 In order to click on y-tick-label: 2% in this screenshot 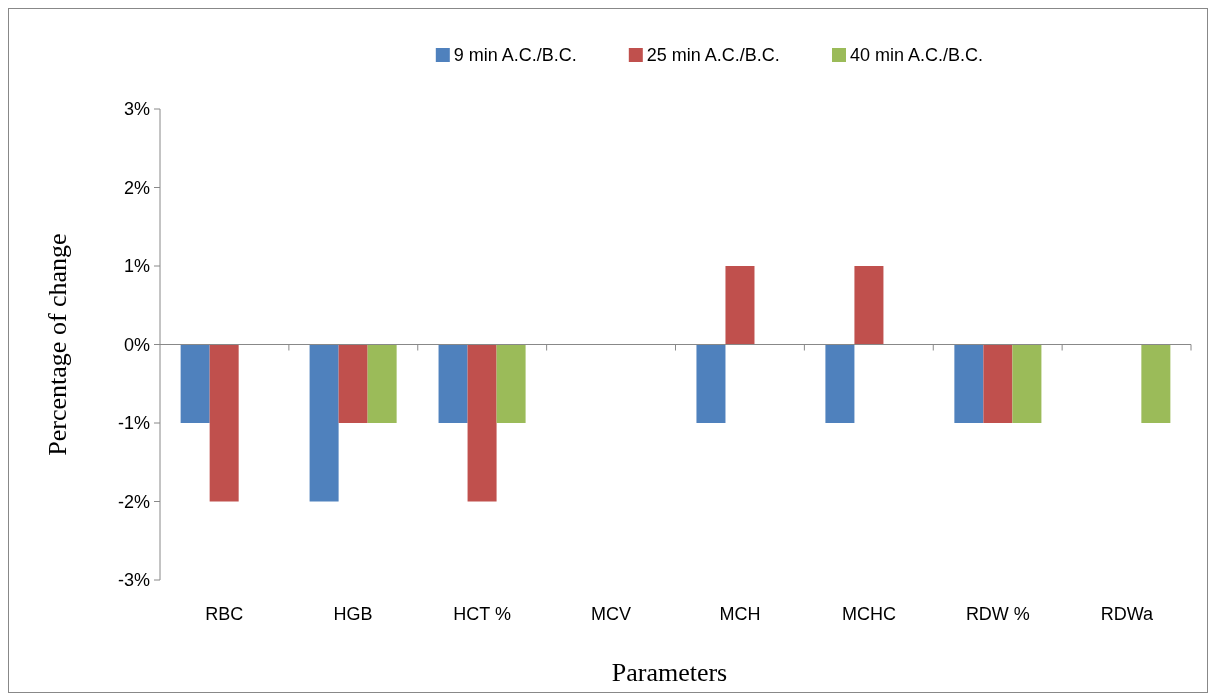, I will do `click(136, 187)`.